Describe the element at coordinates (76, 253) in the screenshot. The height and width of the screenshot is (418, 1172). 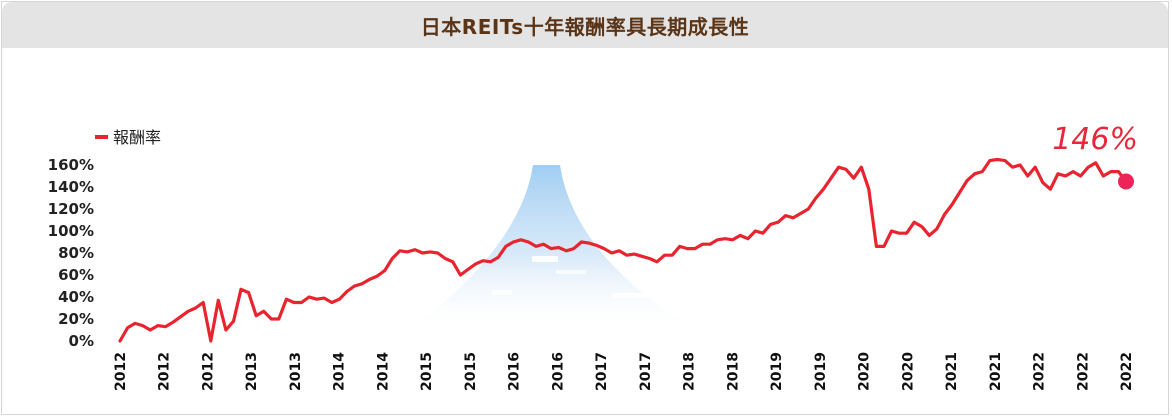
I see `y-tick-label: 80%` at that location.